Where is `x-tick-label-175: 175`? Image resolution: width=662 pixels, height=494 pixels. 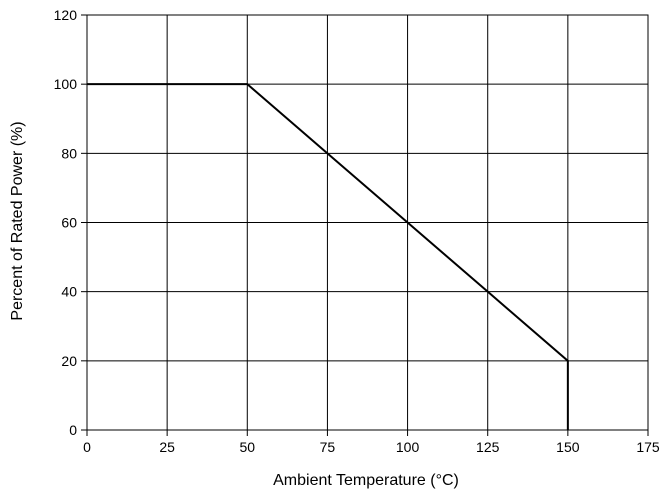 x-tick-label-175: 175 is located at coordinates (648, 447).